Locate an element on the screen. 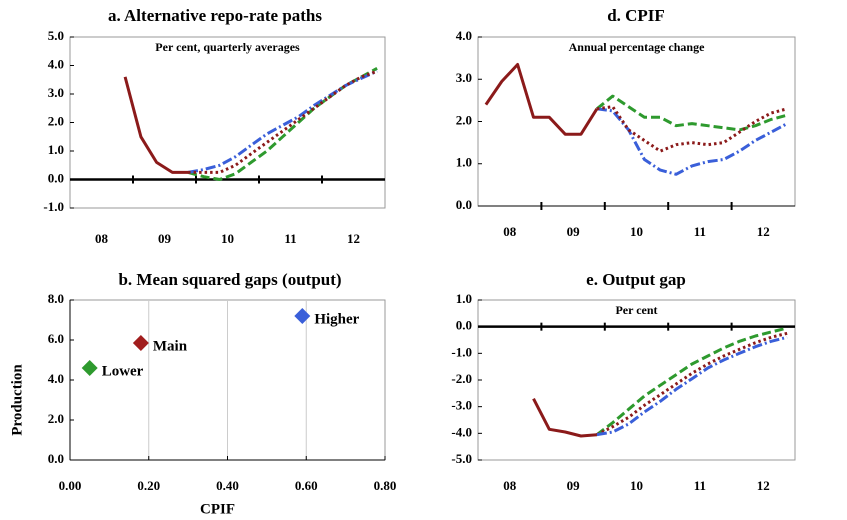 The height and width of the screenshot is (520, 847). y-tick-label: -4.0 is located at coordinates (461, 431).